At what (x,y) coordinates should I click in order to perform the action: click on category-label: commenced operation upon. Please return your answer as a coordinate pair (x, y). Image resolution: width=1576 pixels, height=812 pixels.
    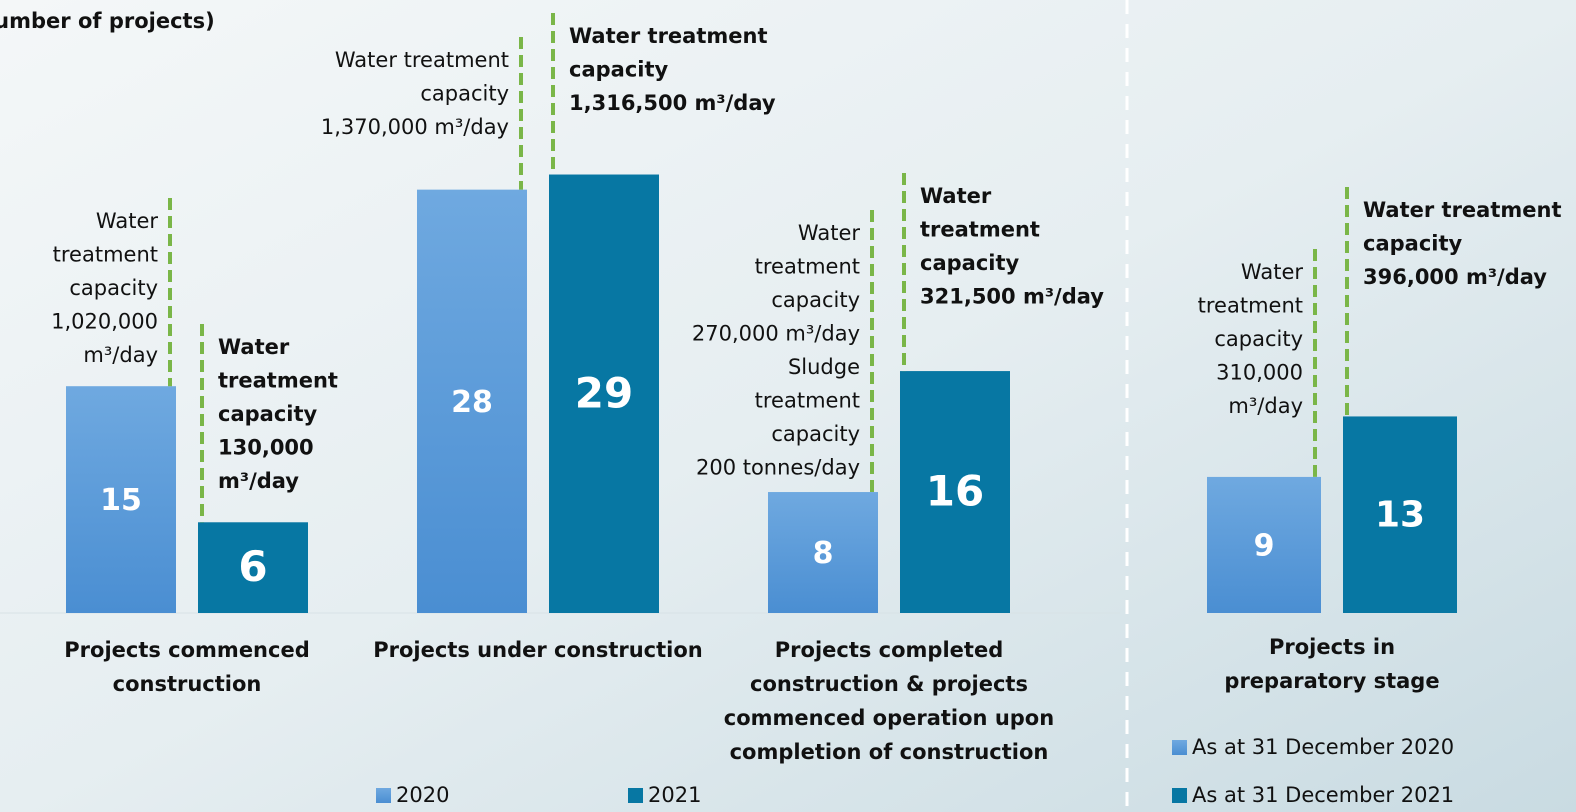
    Looking at the image, I should click on (889, 718).